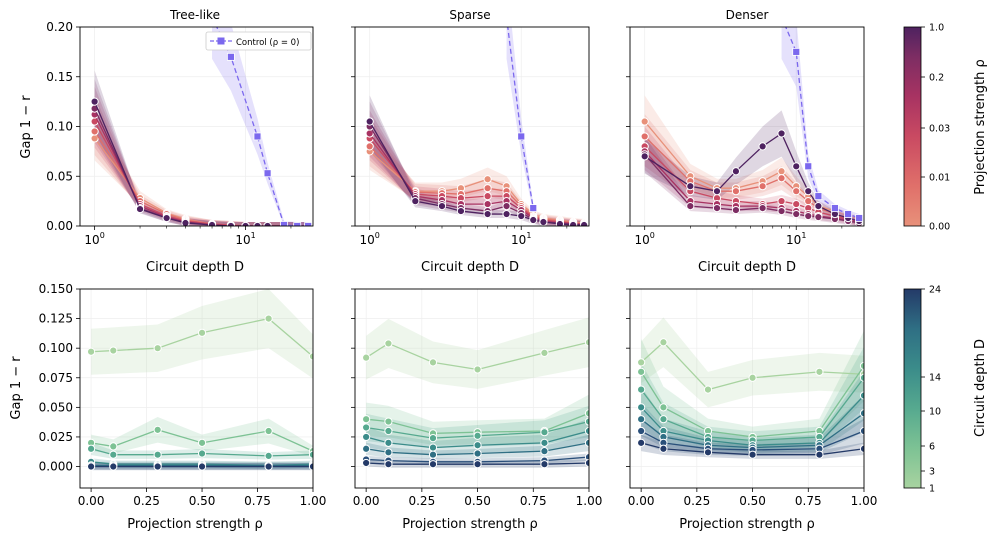 The height and width of the screenshot is (546, 996). What do you see at coordinates (752, 401) in the screenshot?
I see `series-line-D=2` at bounding box center [752, 401].